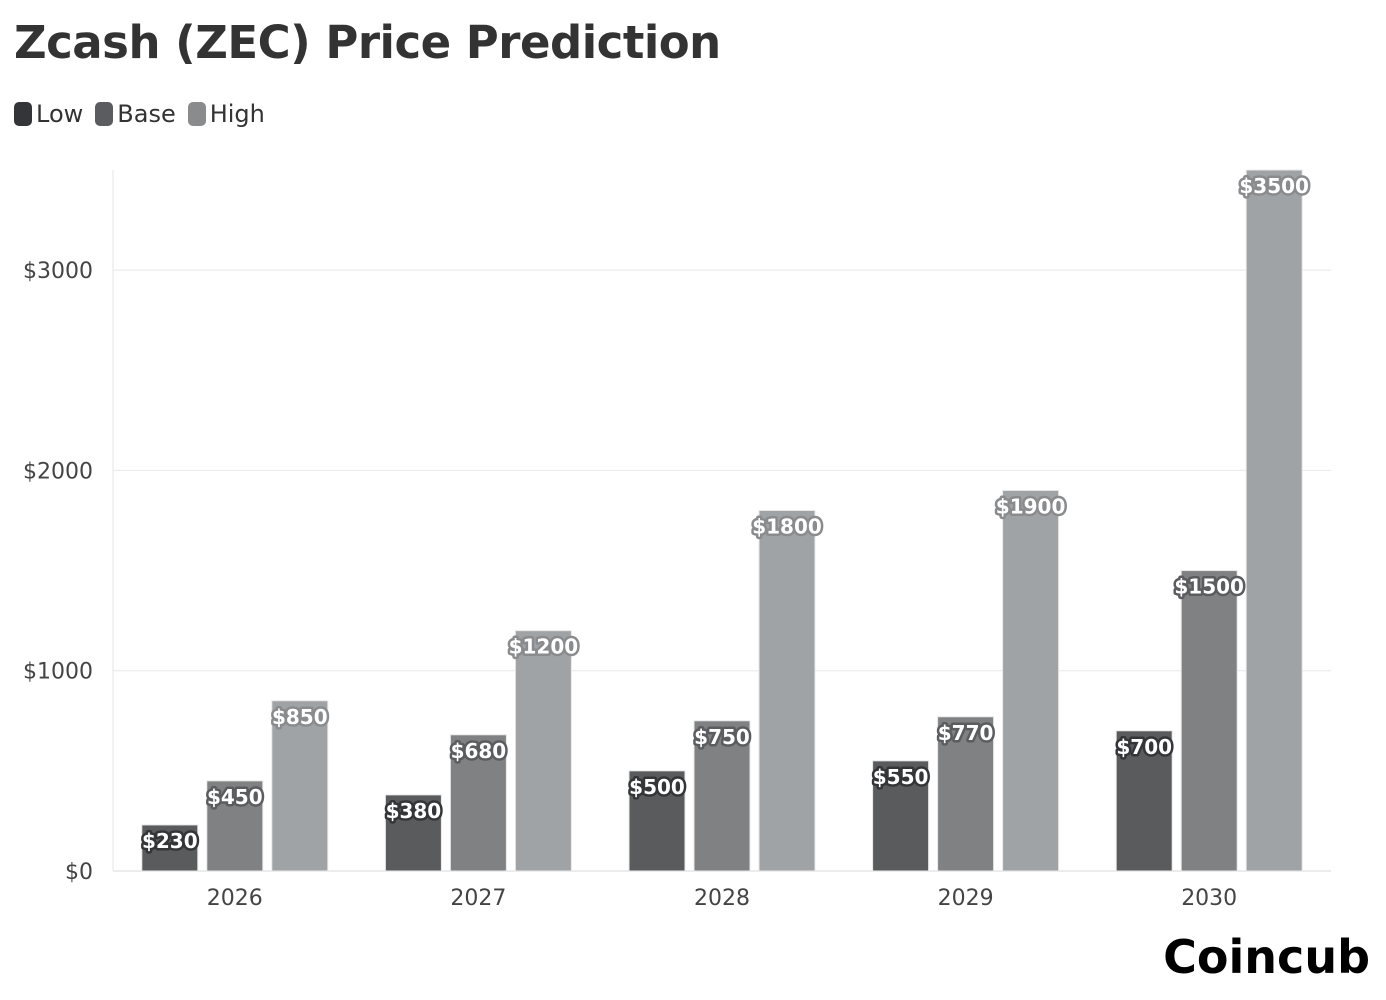 The width and height of the screenshot is (1386, 1000). What do you see at coordinates (58, 672) in the screenshot?
I see `y-tick-label: $1000` at bounding box center [58, 672].